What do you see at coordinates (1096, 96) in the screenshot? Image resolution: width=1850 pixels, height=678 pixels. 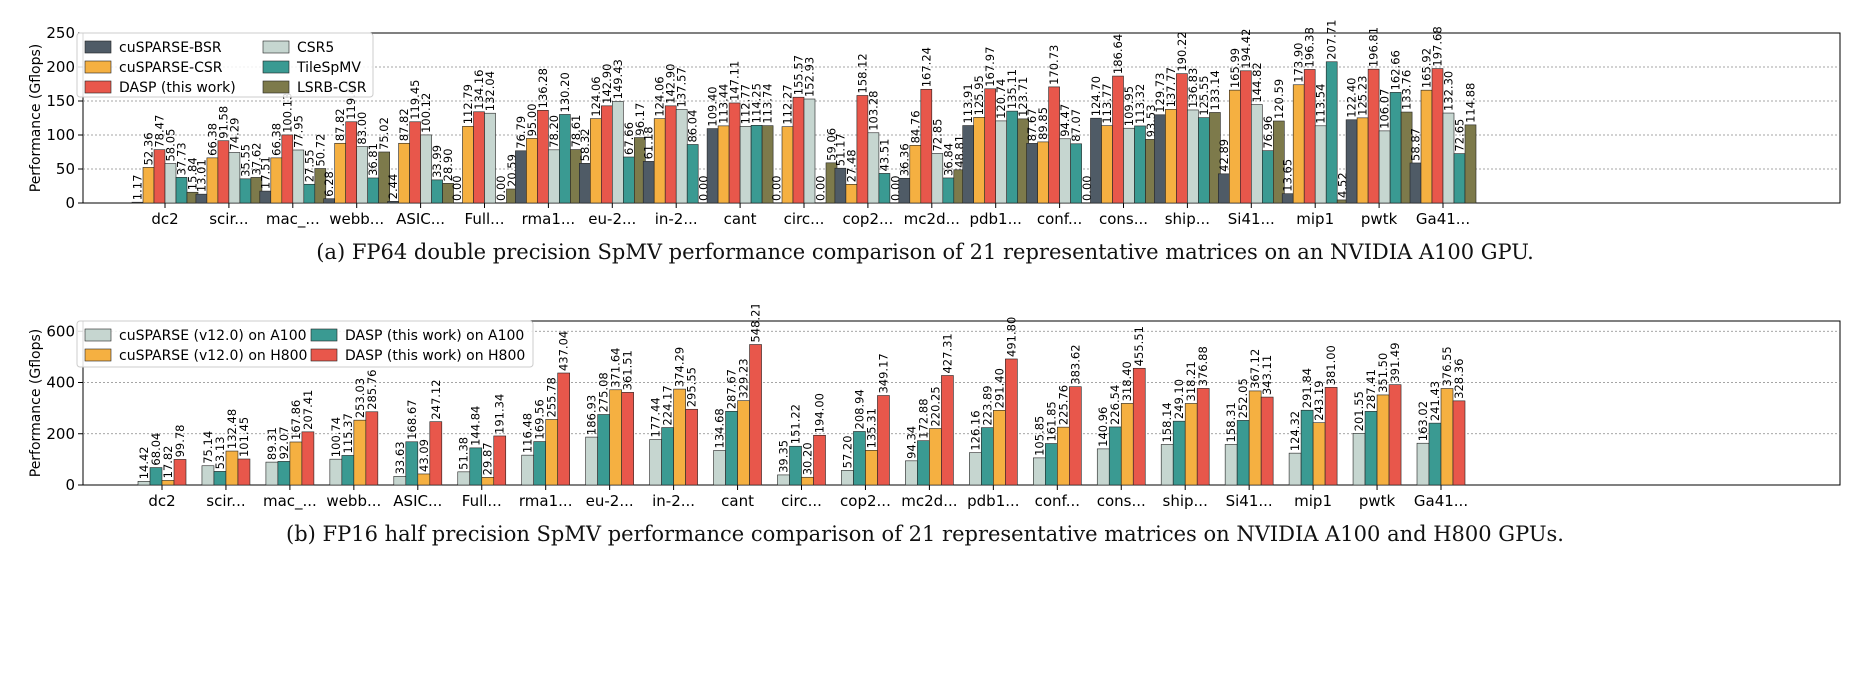 I see `data-label: 124.70` at bounding box center [1096, 96].